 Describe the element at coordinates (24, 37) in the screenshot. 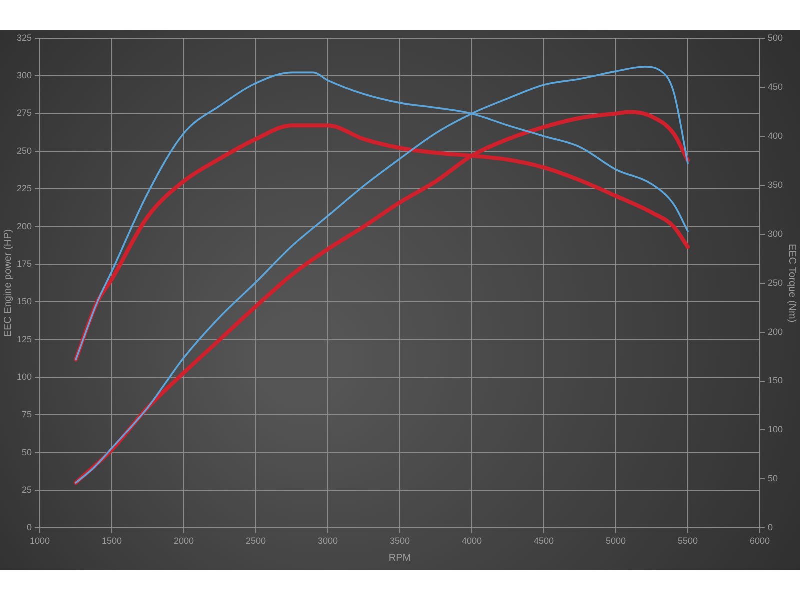

I see `y-tick-label: 325` at that location.